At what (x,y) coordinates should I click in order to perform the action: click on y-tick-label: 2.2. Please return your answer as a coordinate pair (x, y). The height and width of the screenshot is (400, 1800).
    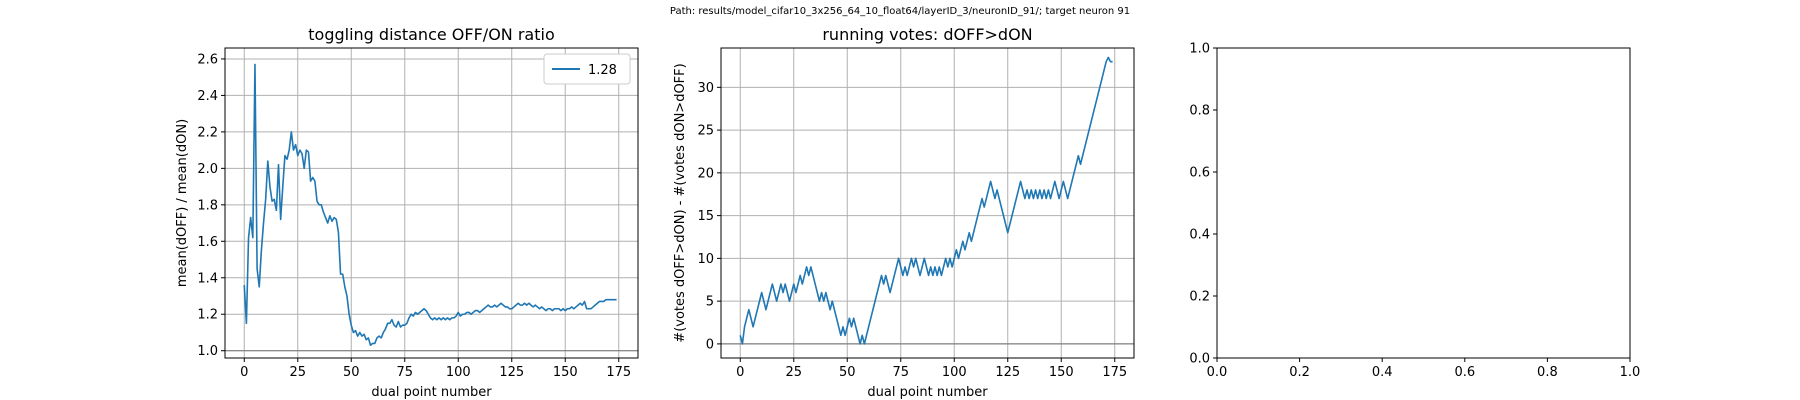
    Looking at the image, I should click on (207, 132).